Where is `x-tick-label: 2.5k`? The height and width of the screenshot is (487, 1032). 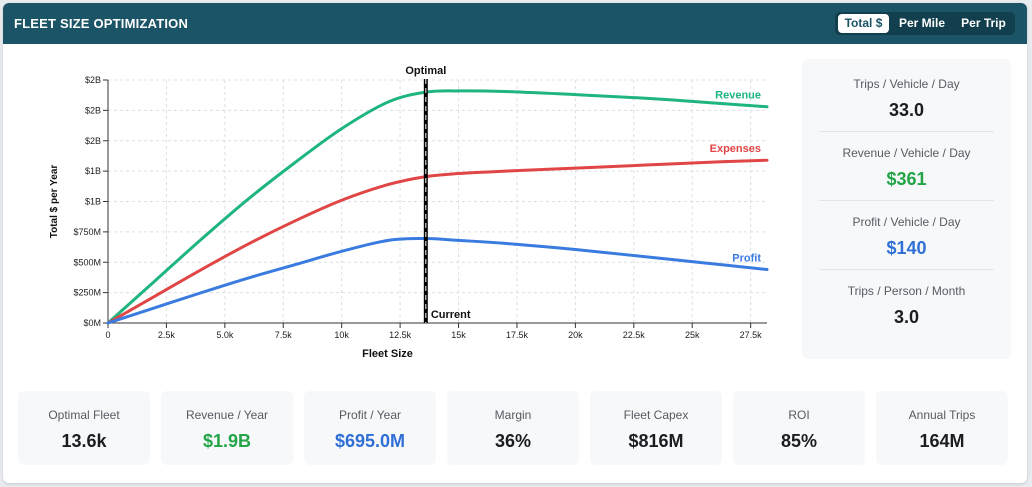
x-tick-label: 2.5k is located at coordinates (167, 335).